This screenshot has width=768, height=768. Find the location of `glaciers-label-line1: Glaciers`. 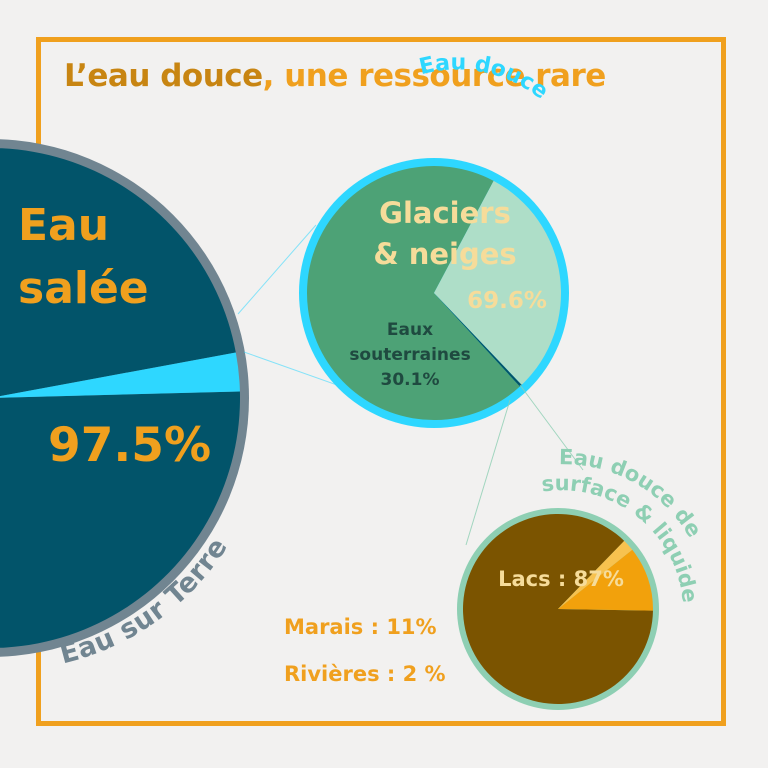

glaciers-label-line1: Glaciers is located at coordinates (445, 213).